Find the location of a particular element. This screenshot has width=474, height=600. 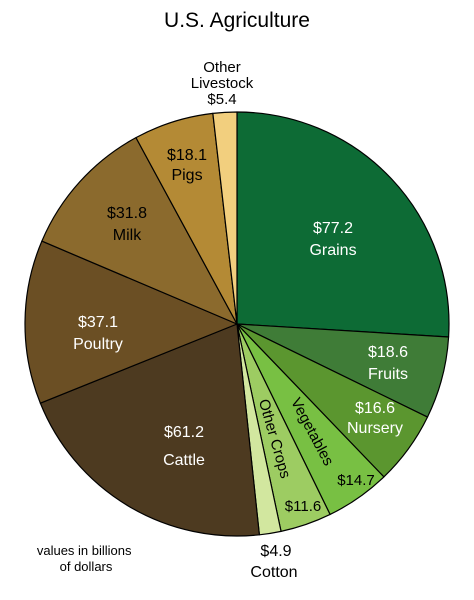

slice-label-nursery: Nursery is located at coordinates (375, 428).